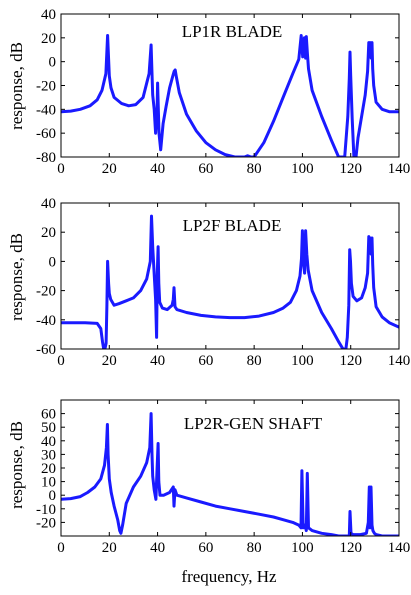  Describe the element at coordinates (232, 225) in the screenshot. I see `panel-title: LP2F BLADE` at that location.